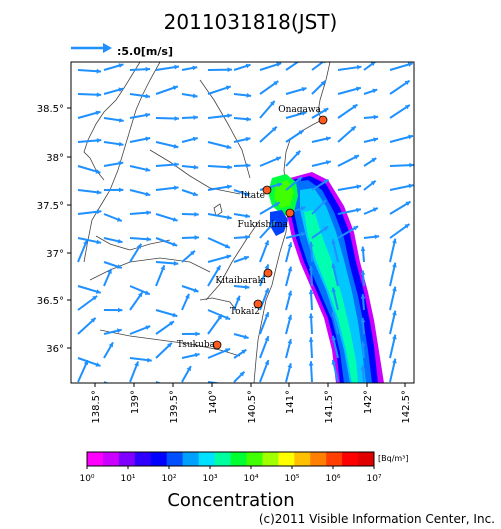 The width and height of the screenshot is (501, 529). Describe the element at coordinates (250, 22) in the screenshot. I see `map-title: 2011031818(JST)` at that location.